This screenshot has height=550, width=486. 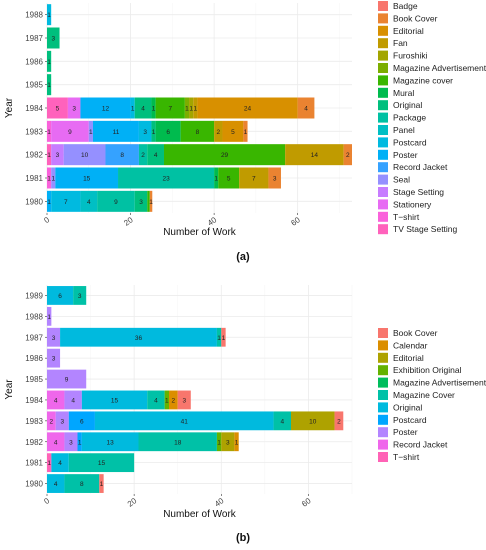 I want to click on legend-label: Editorial, so click(x=408, y=31).